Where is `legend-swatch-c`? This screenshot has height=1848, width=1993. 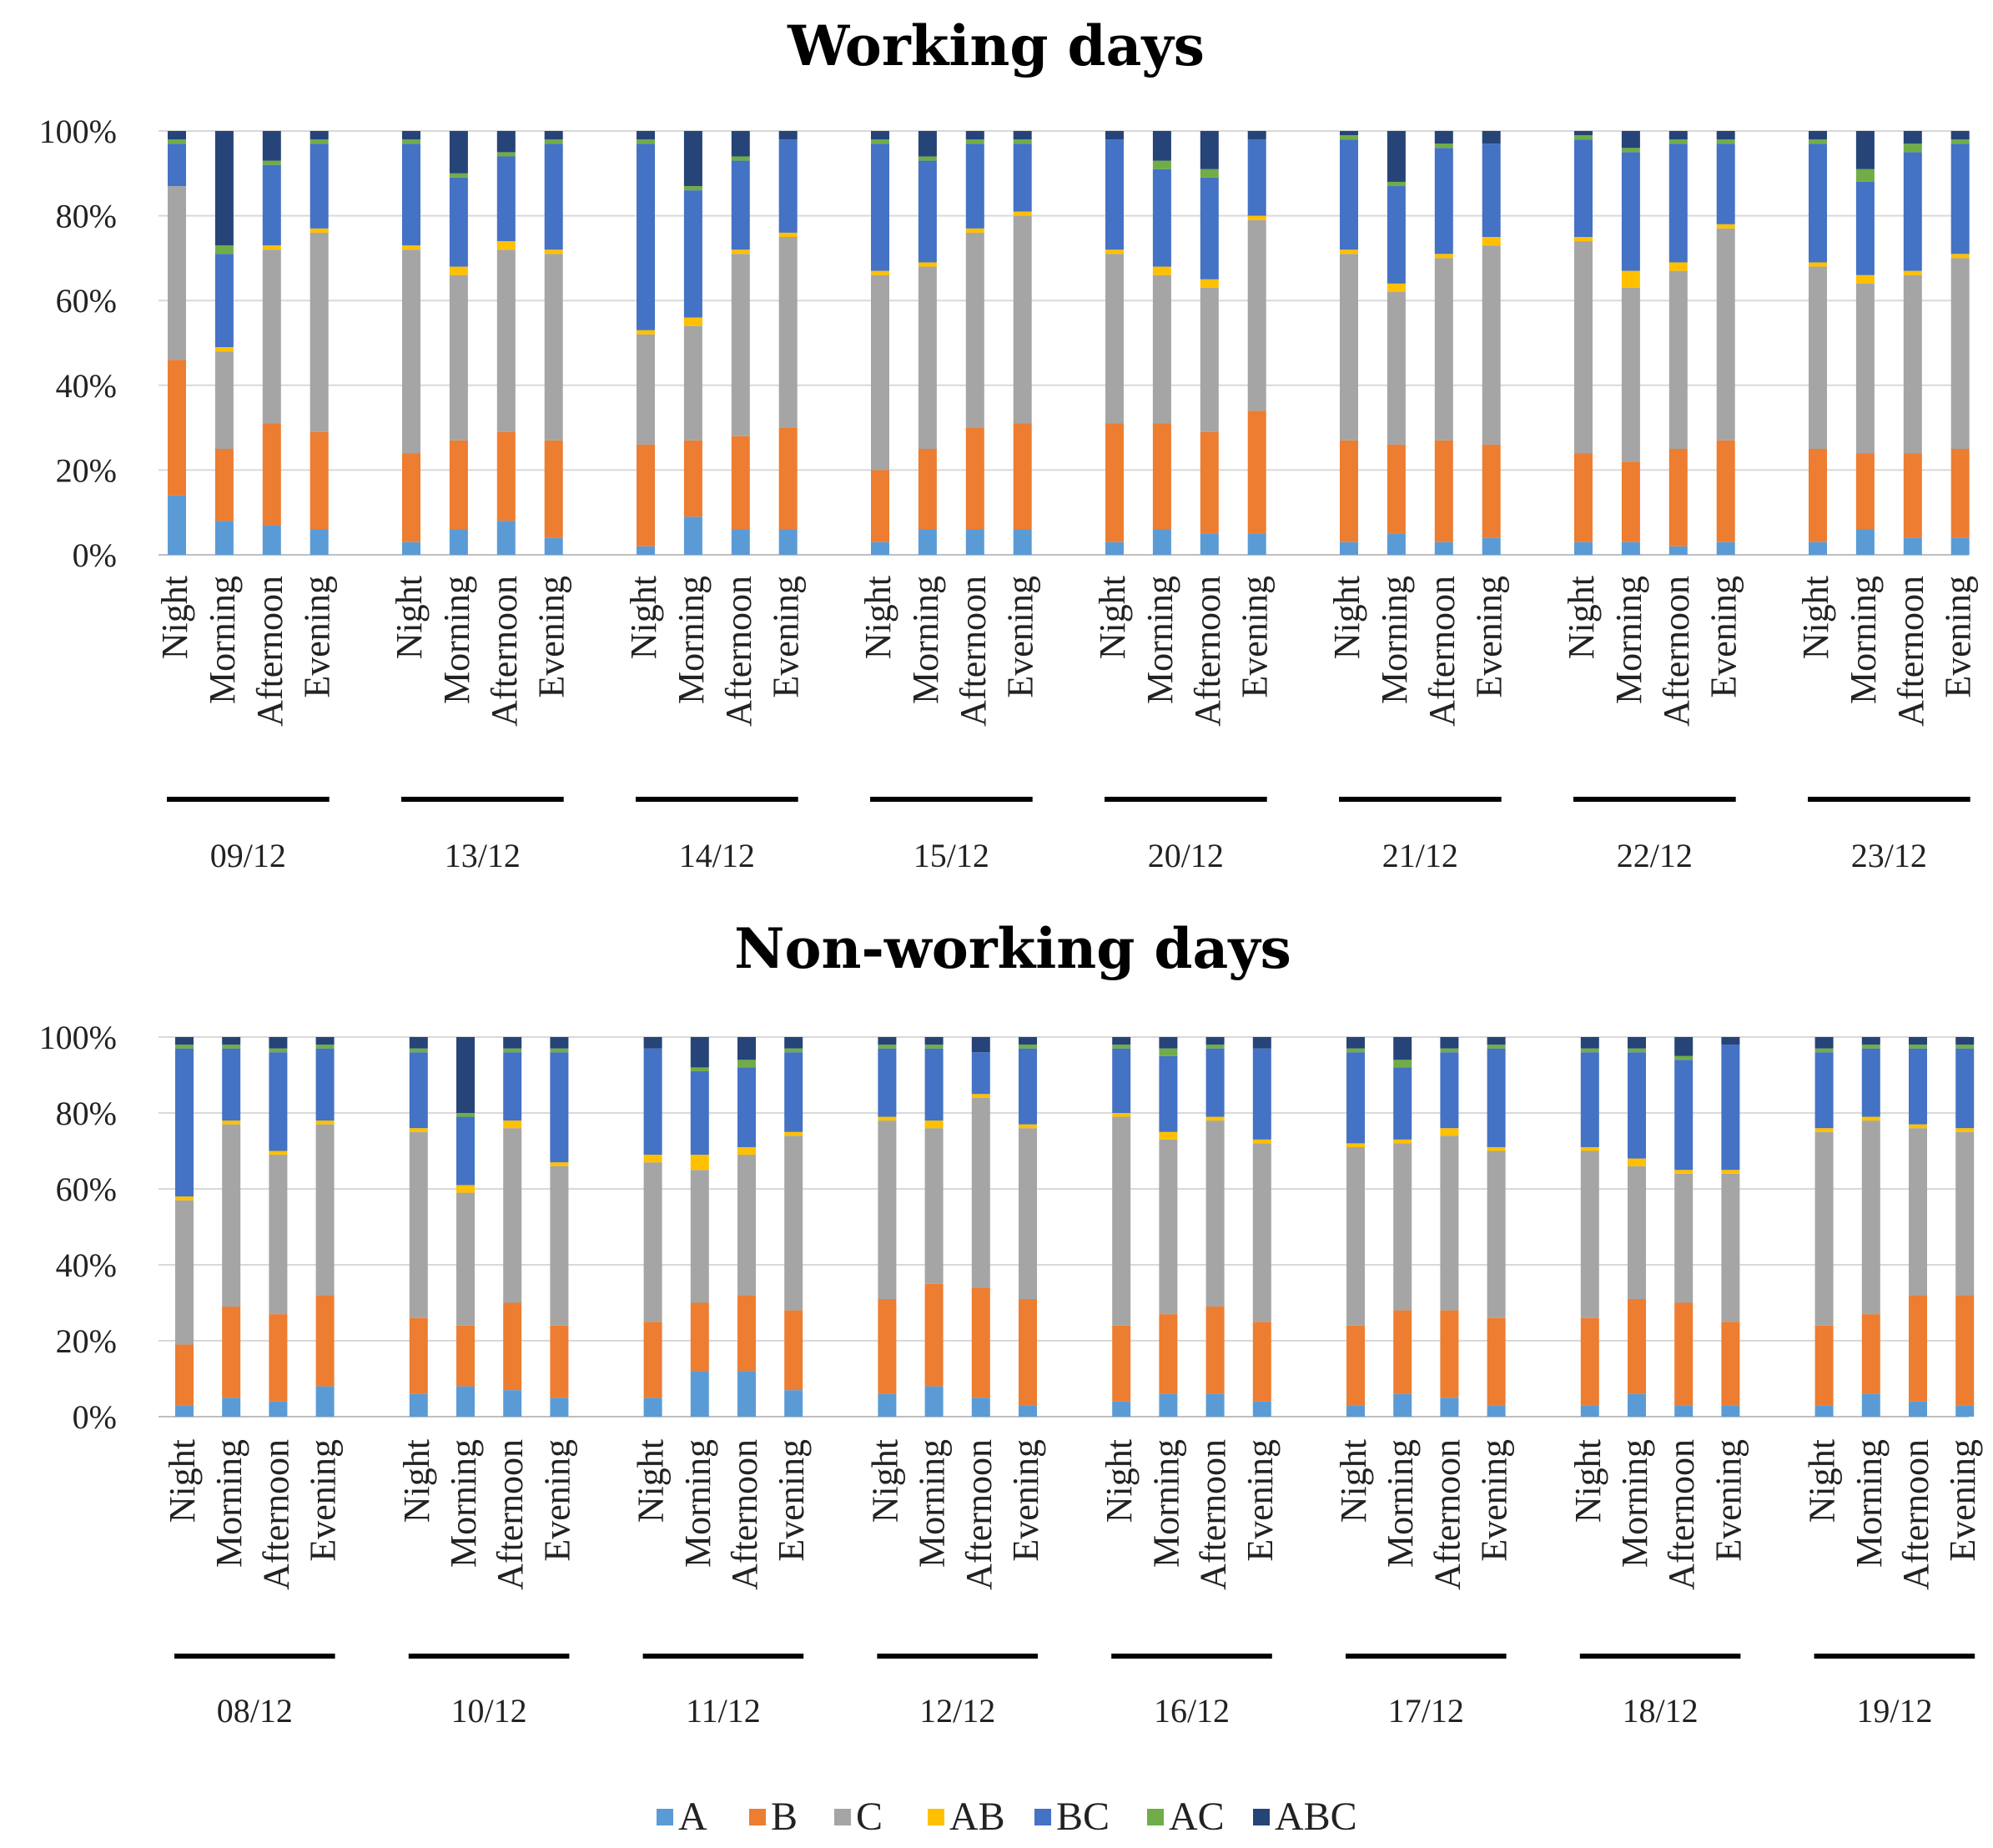 legend-swatch-c is located at coordinates (842, 1817).